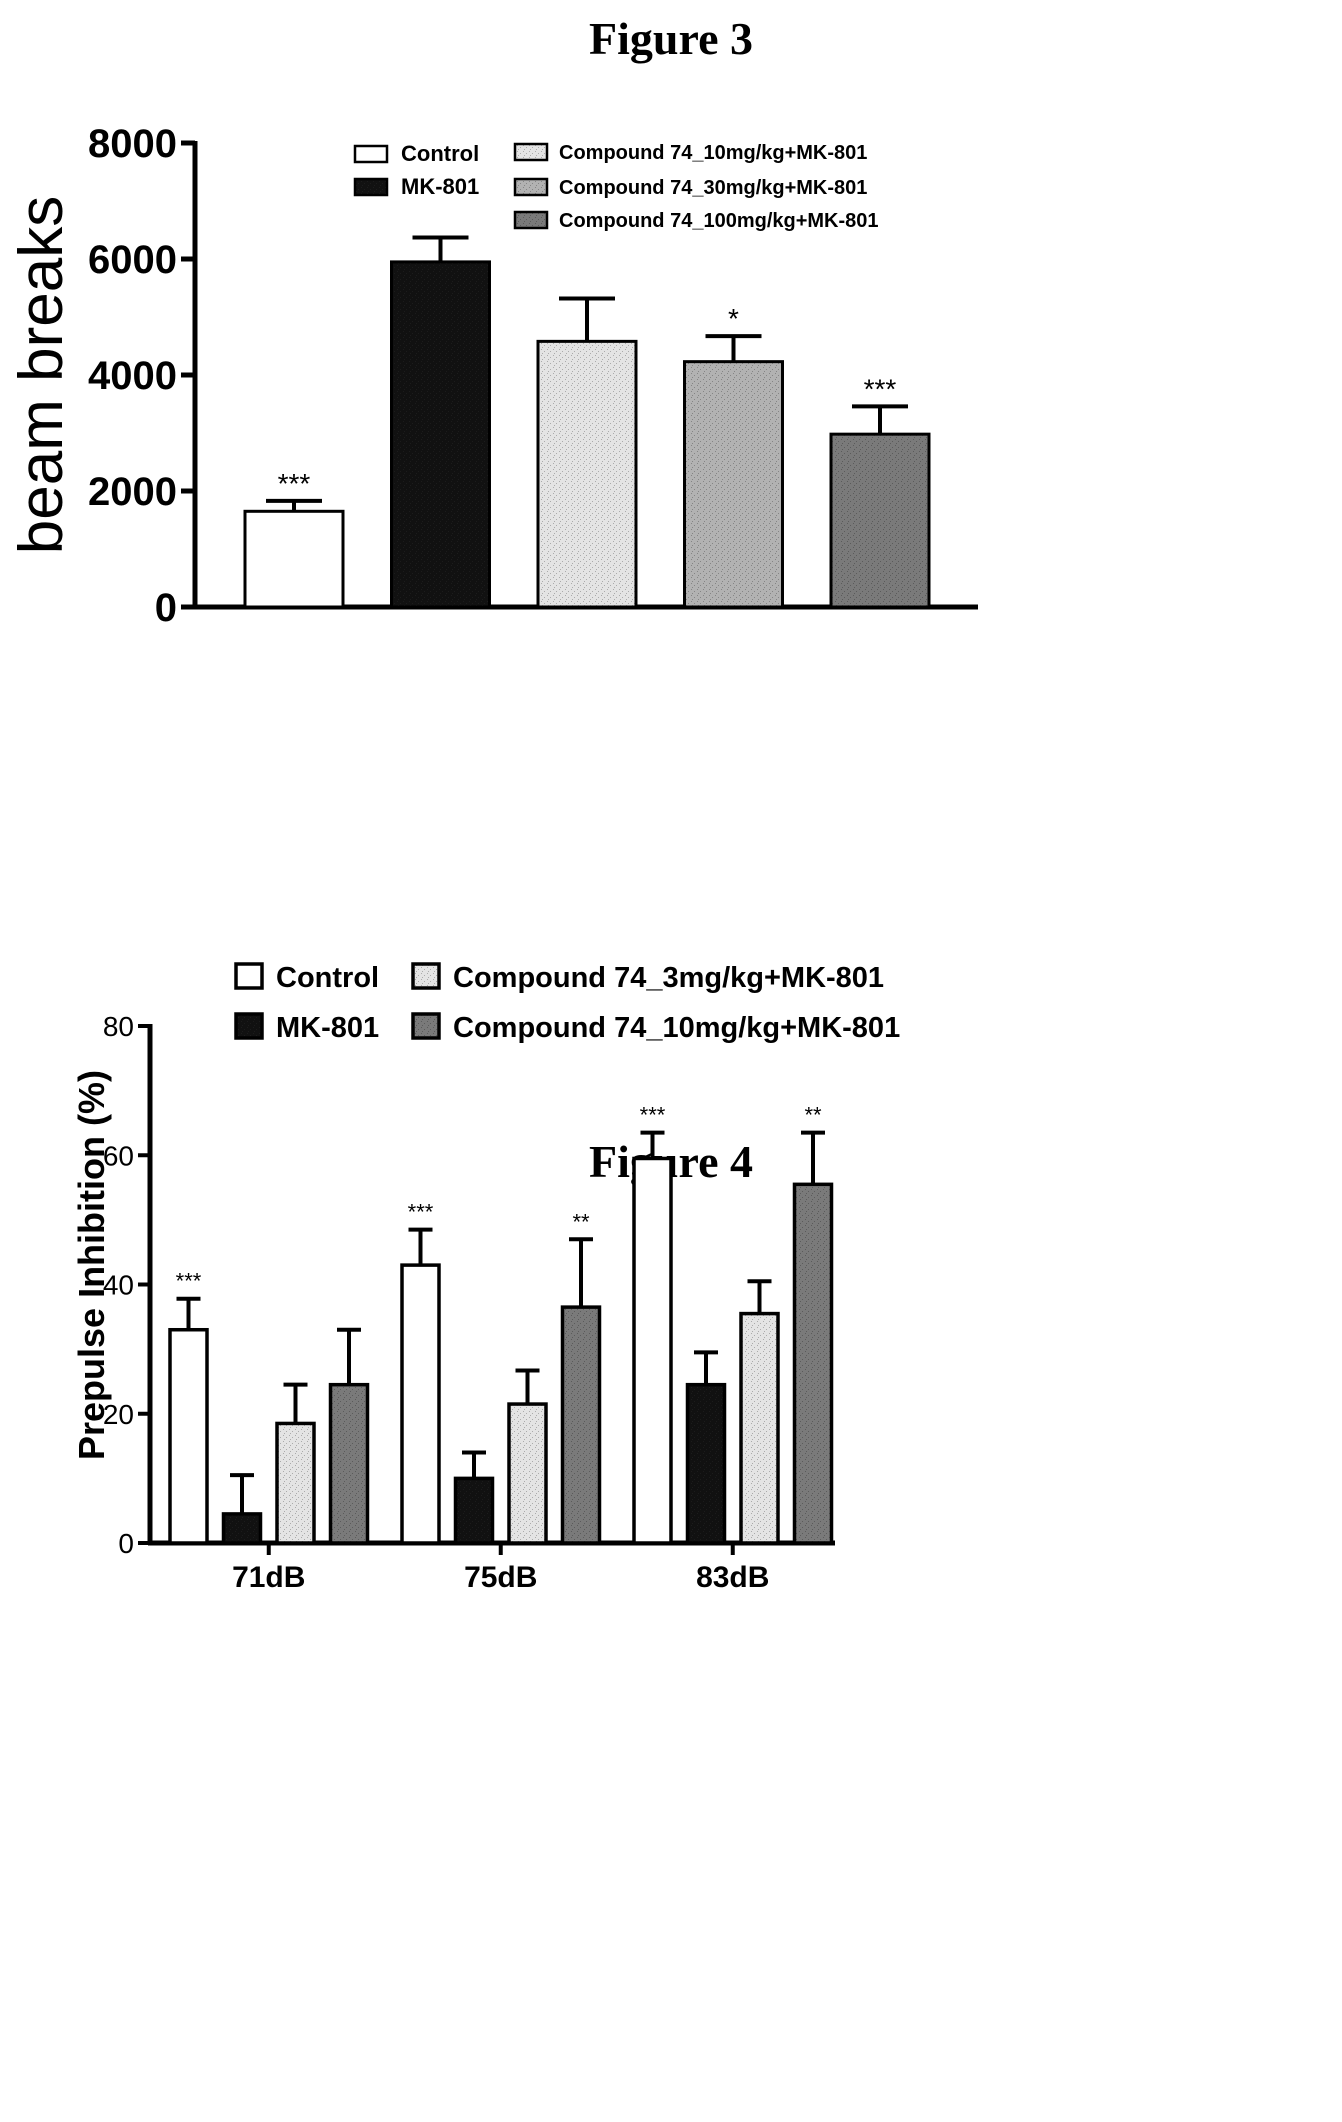 The width and height of the screenshot is (1342, 2122). What do you see at coordinates (118, 1155) in the screenshot?
I see `y-tick-label: 60` at bounding box center [118, 1155].